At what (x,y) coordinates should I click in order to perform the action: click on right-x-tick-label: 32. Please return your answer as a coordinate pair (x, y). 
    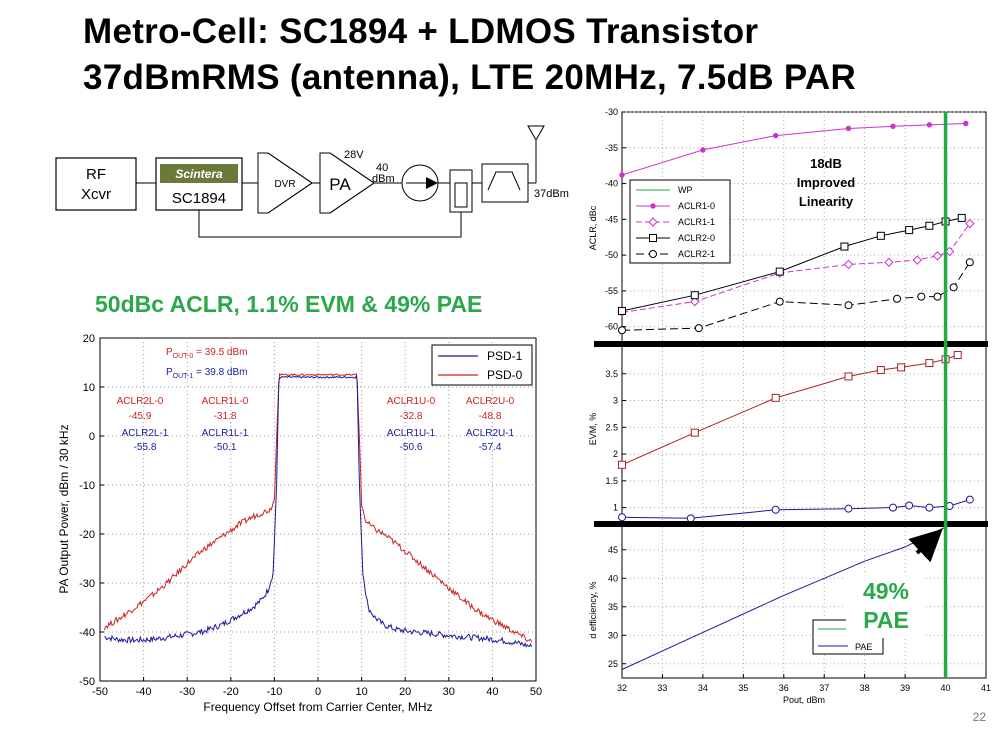
    Looking at the image, I should click on (622, 688).